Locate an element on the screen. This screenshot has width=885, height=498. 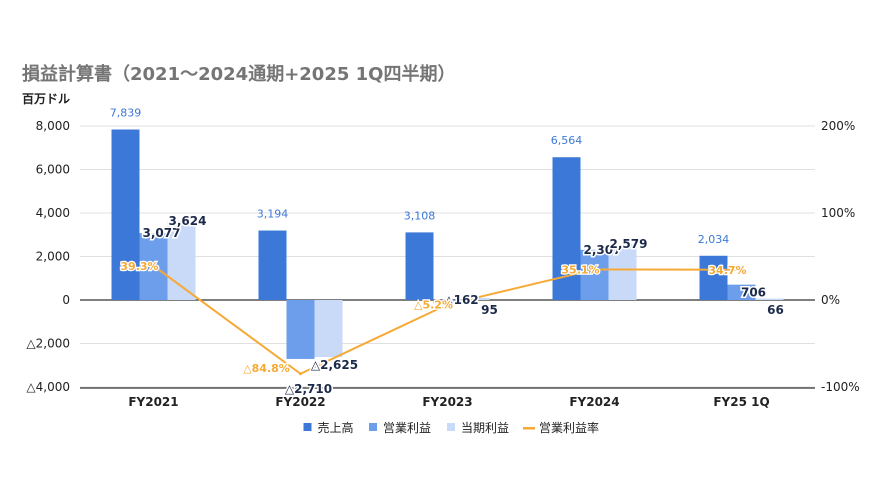
y2-tick-label: 200% is located at coordinates (838, 126).